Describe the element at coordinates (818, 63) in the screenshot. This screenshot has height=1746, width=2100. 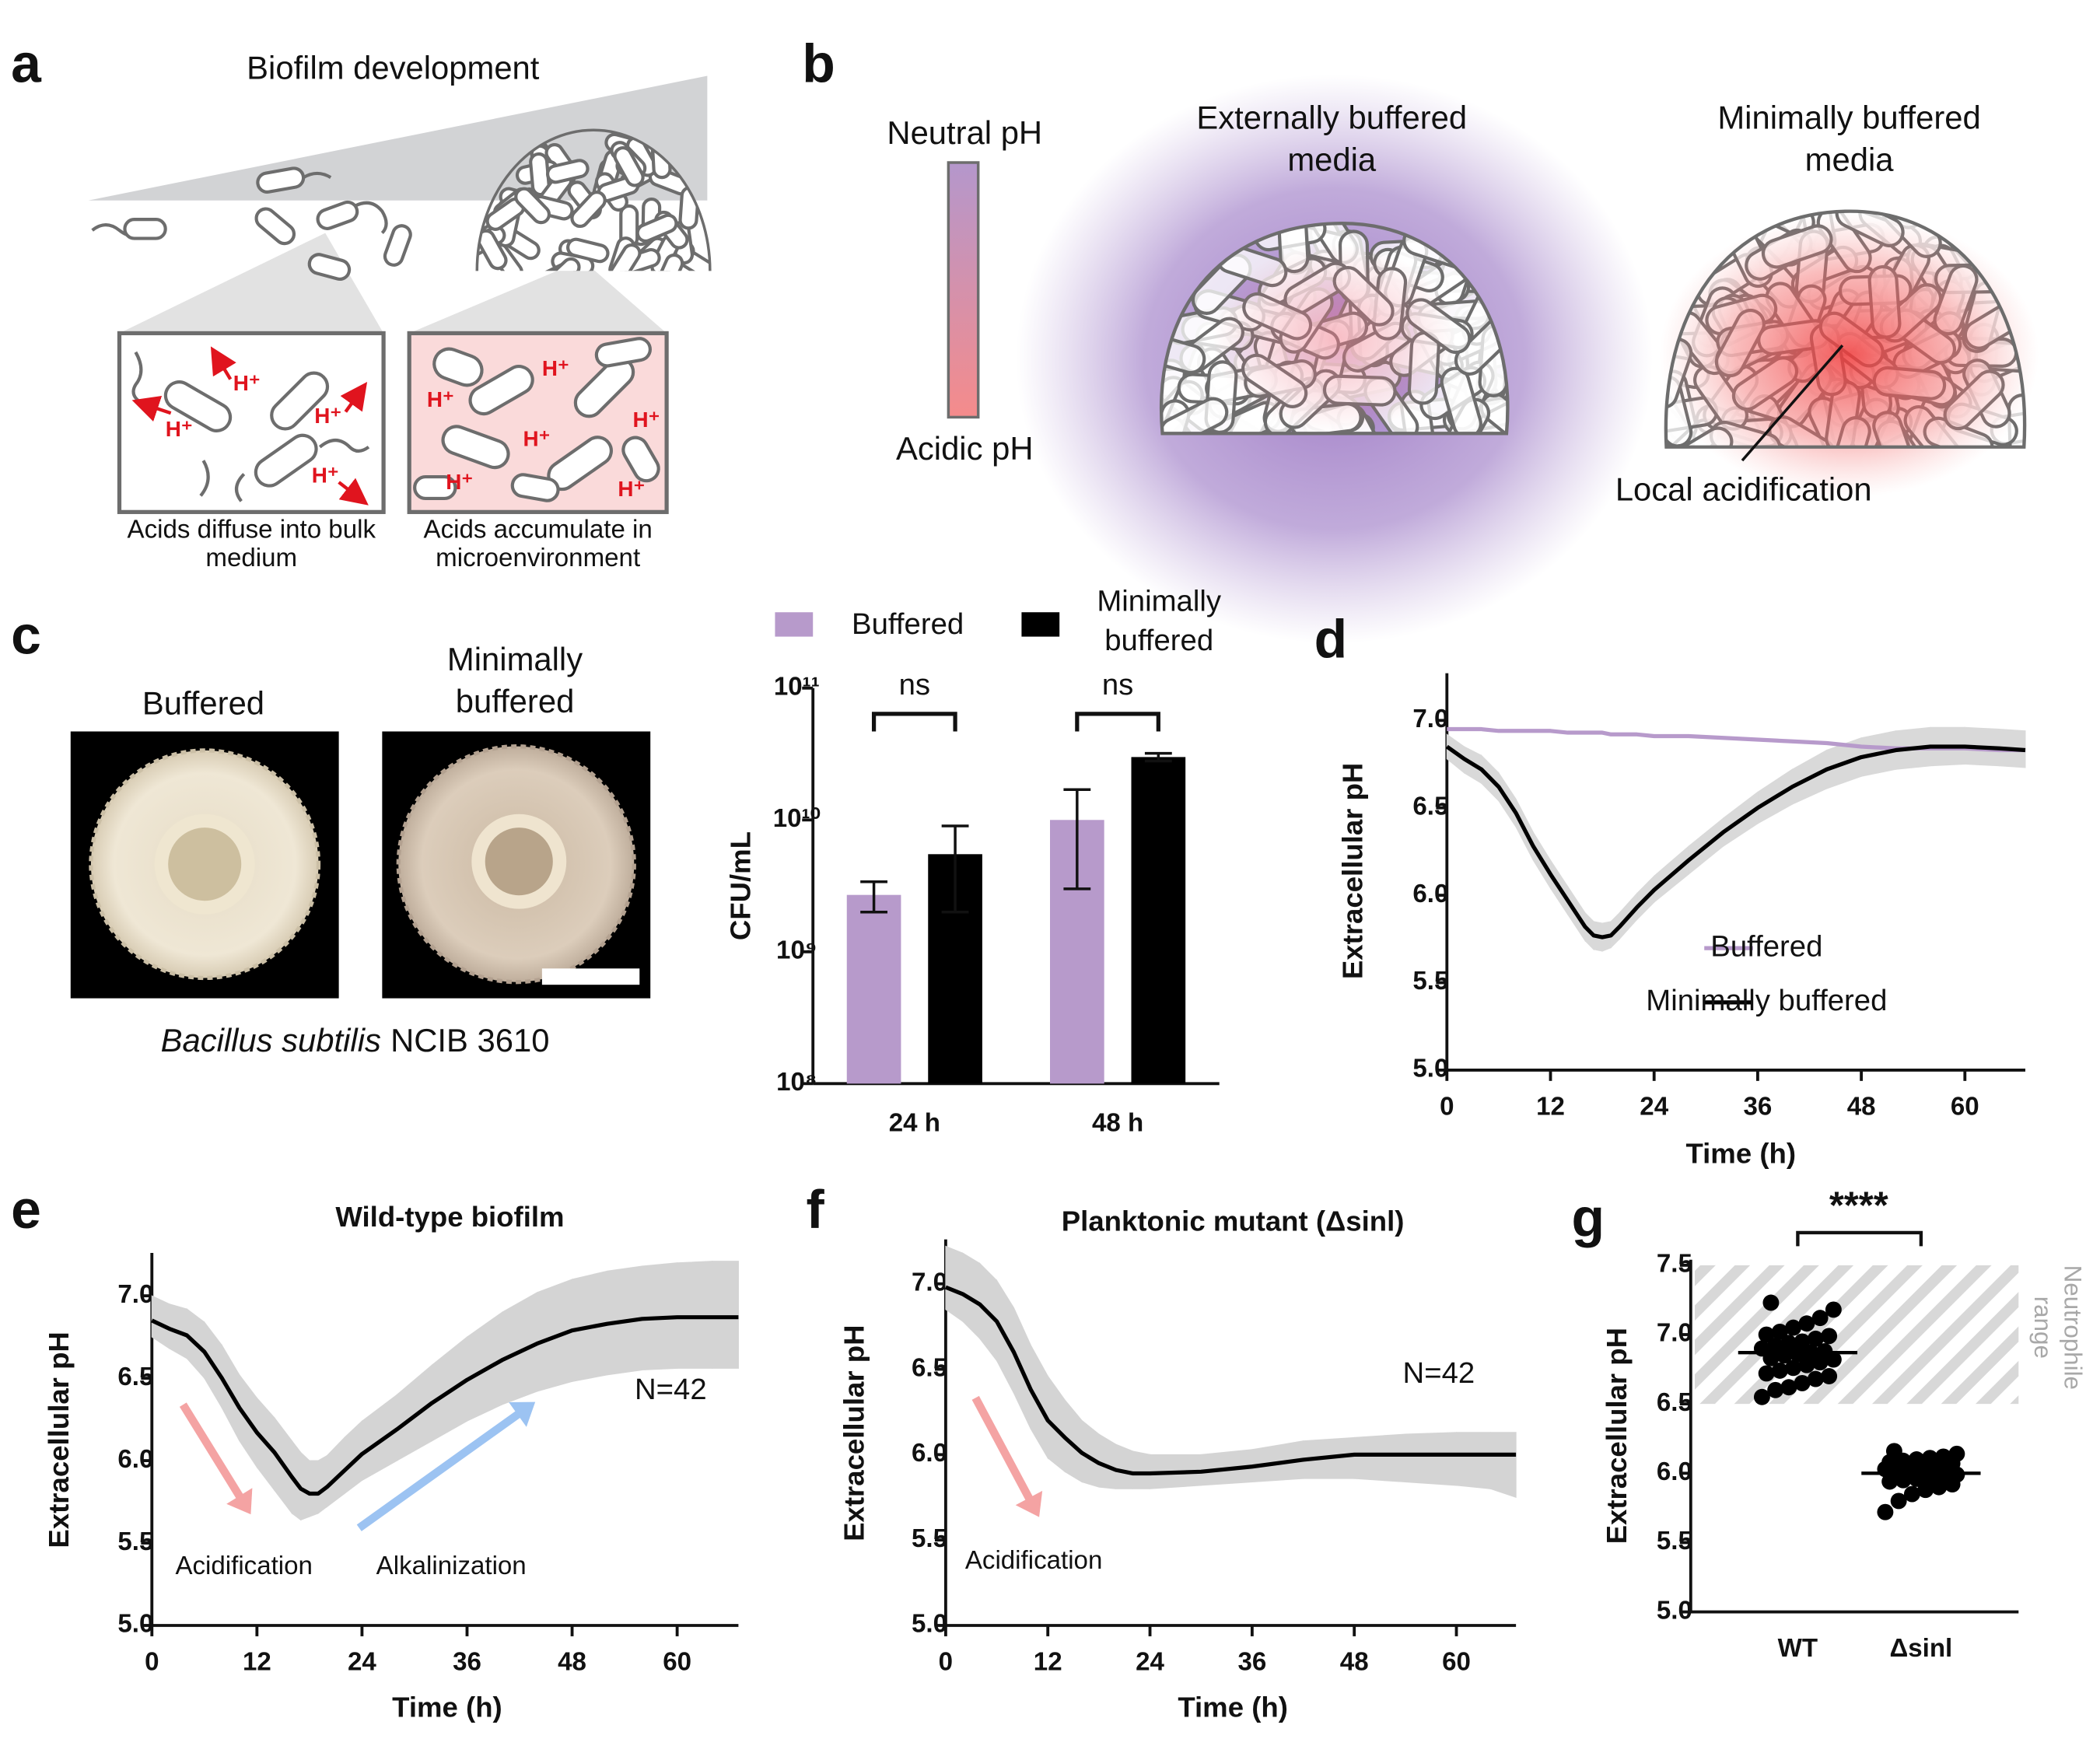
I see `panel-label: b` at that location.